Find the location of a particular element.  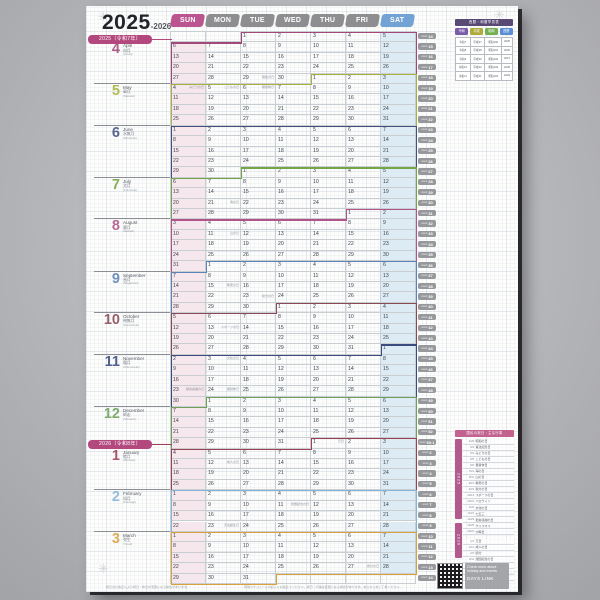

date-cell: 13 is located at coordinates (223, 329).